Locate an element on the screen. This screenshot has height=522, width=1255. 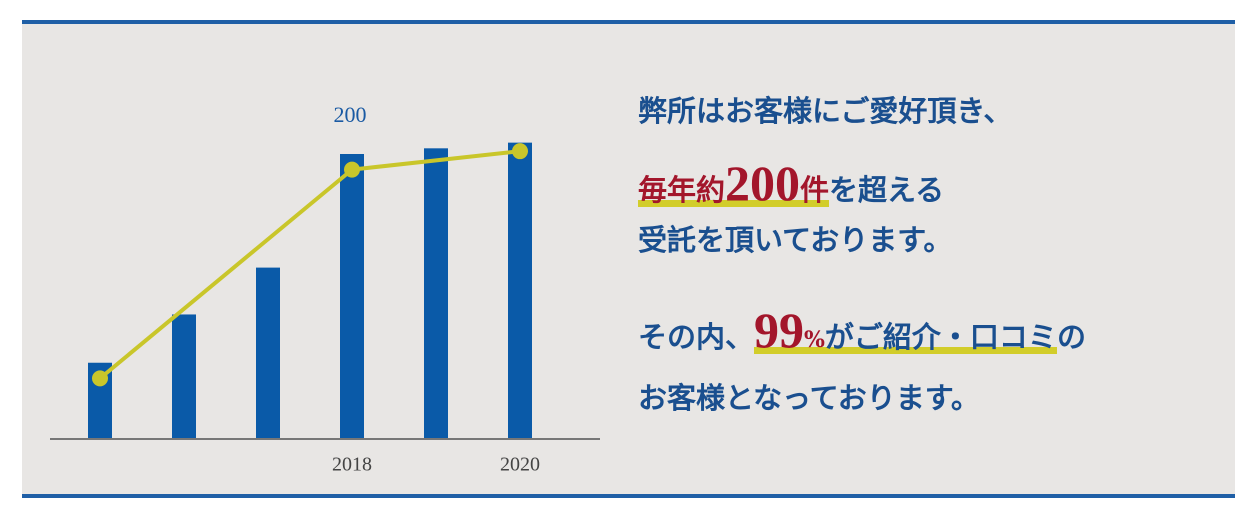
line is located at coordinates (309, 264).